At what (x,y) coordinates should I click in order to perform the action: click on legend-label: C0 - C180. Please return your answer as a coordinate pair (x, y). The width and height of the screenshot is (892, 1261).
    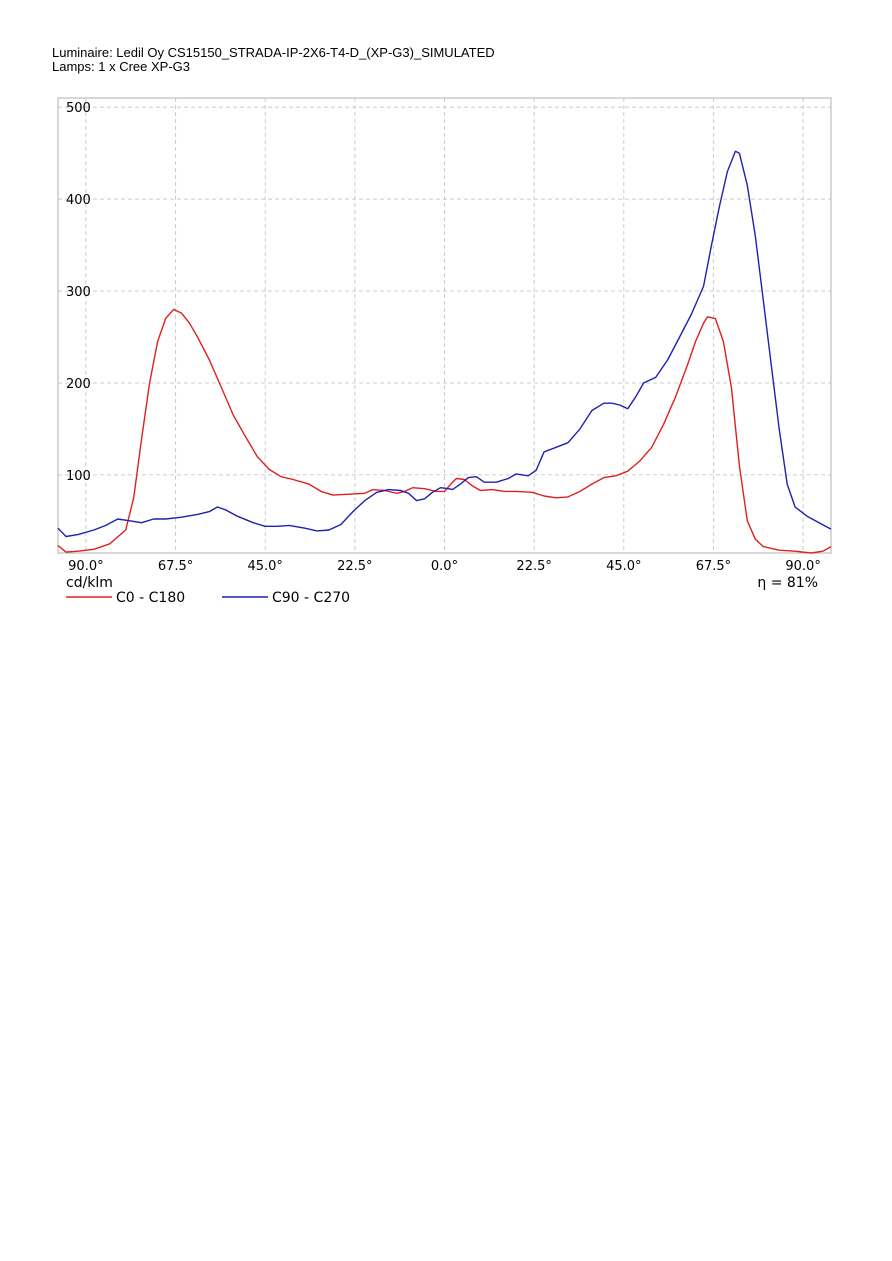
    Looking at the image, I should click on (150, 598).